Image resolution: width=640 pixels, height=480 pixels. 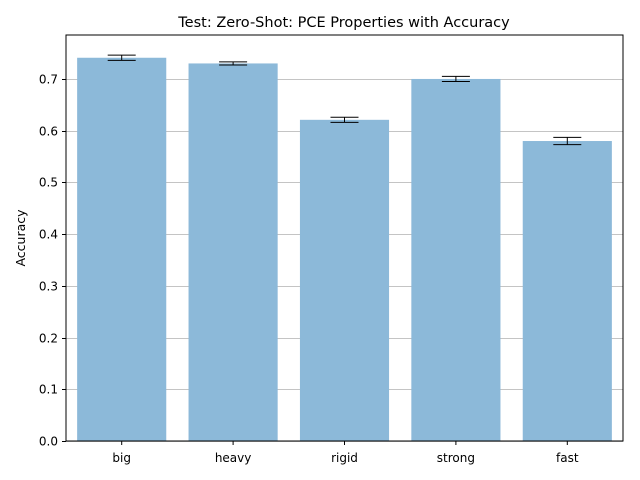 I want to click on y-tick-label: 0.0, so click(x=48, y=442).